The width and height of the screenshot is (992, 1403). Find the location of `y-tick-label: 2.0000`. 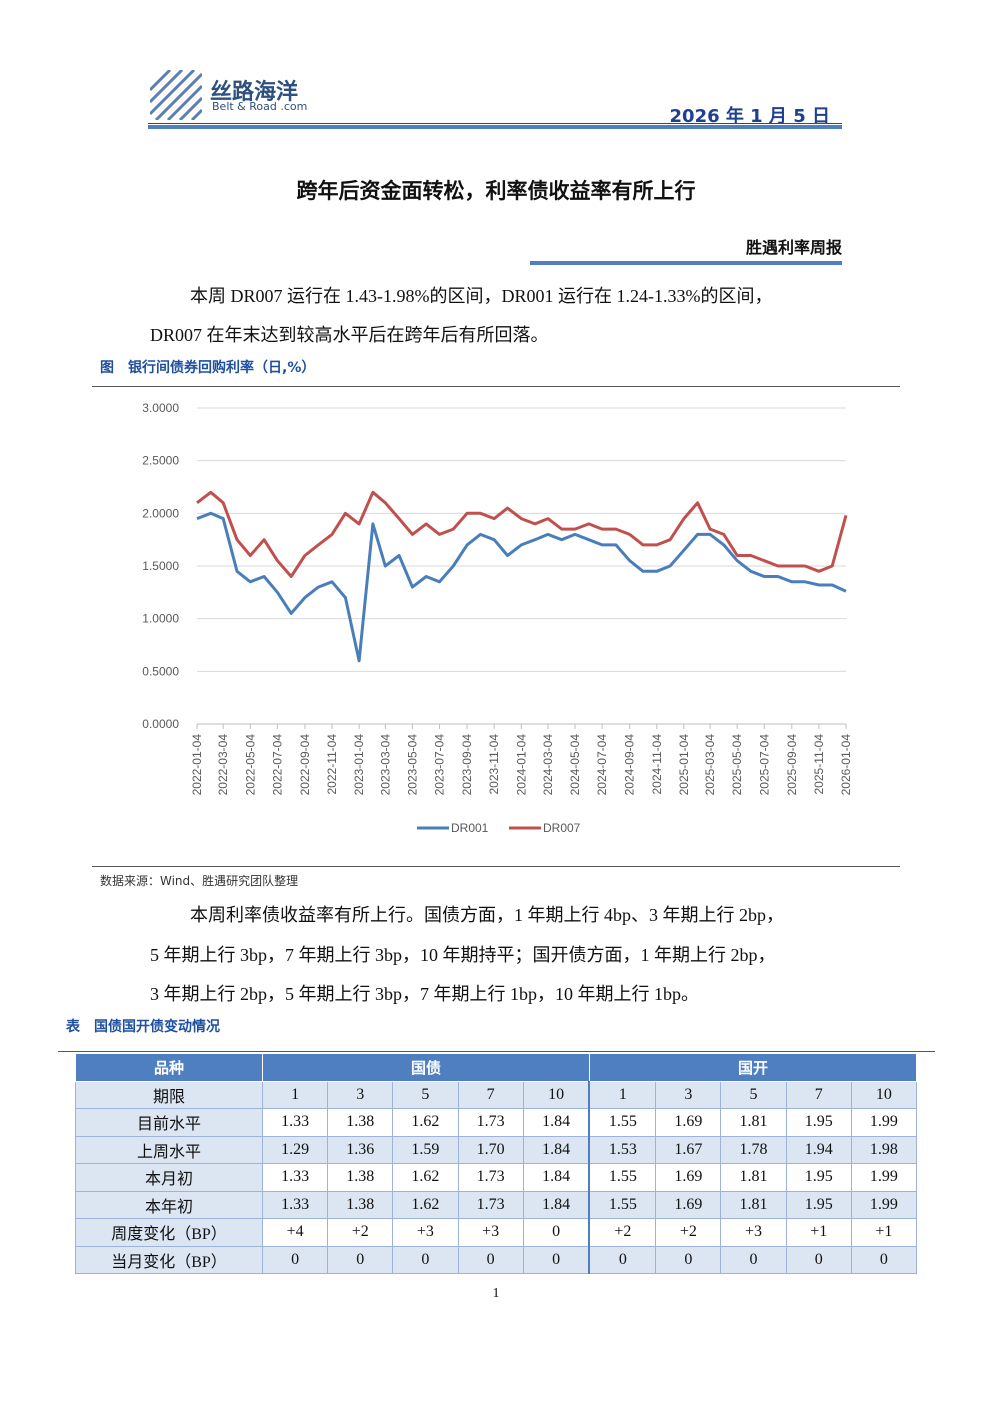

y-tick-label: 2.0000 is located at coordinates (160, 513).